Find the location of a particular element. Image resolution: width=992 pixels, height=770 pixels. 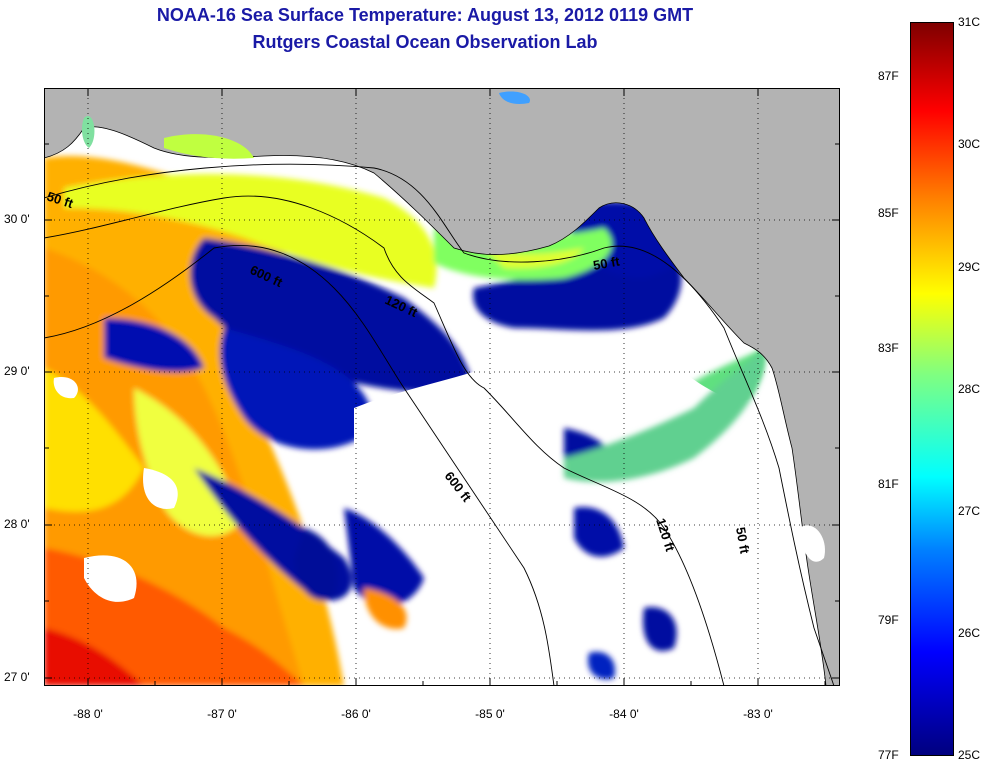

map-subtitle: Rutgers Coastal Ocean Observation Lab is located at coordinates (425, 42).